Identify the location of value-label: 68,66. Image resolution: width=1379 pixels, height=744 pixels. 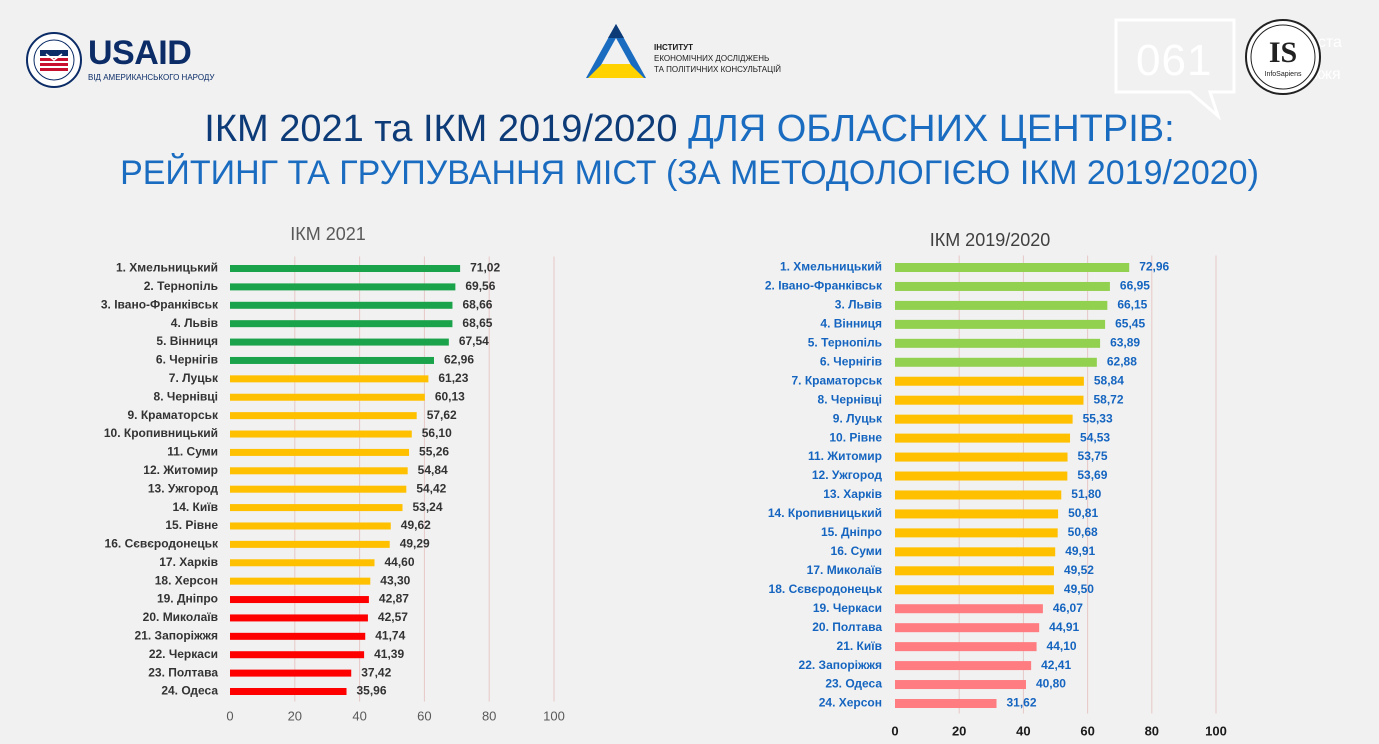
(477, 304).